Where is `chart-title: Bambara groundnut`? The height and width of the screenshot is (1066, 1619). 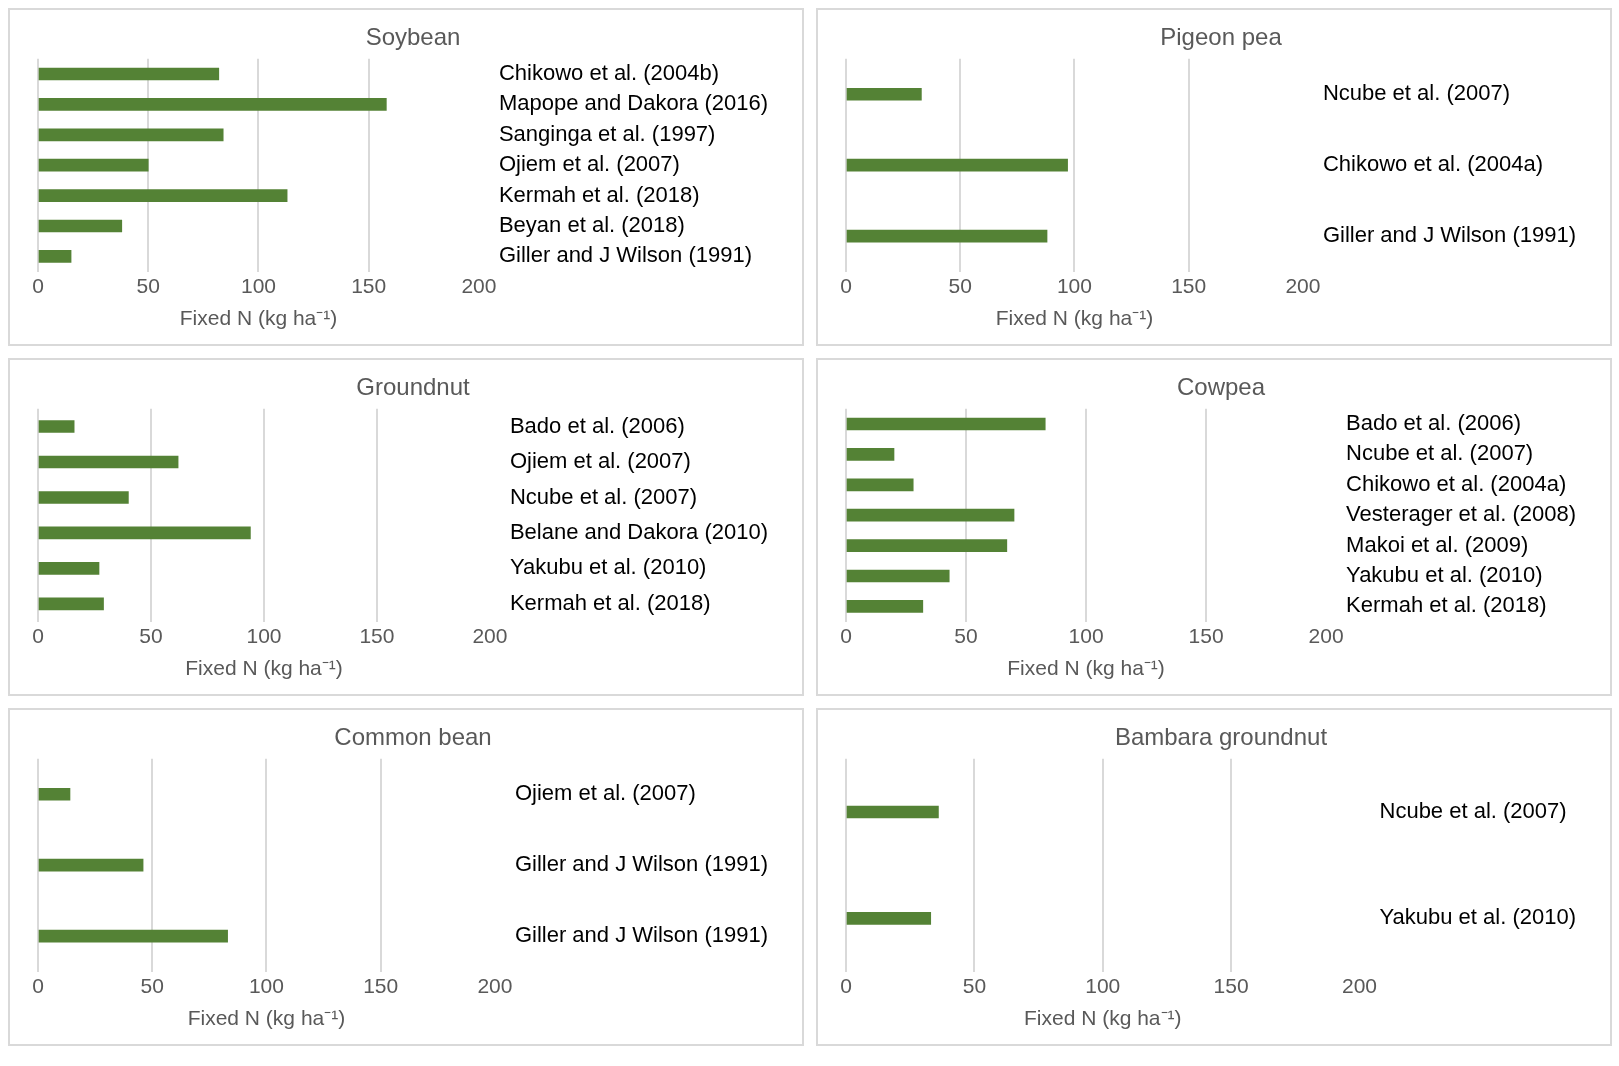 chart-title: Bambara groundnut is located at coordinates (1221, 737).